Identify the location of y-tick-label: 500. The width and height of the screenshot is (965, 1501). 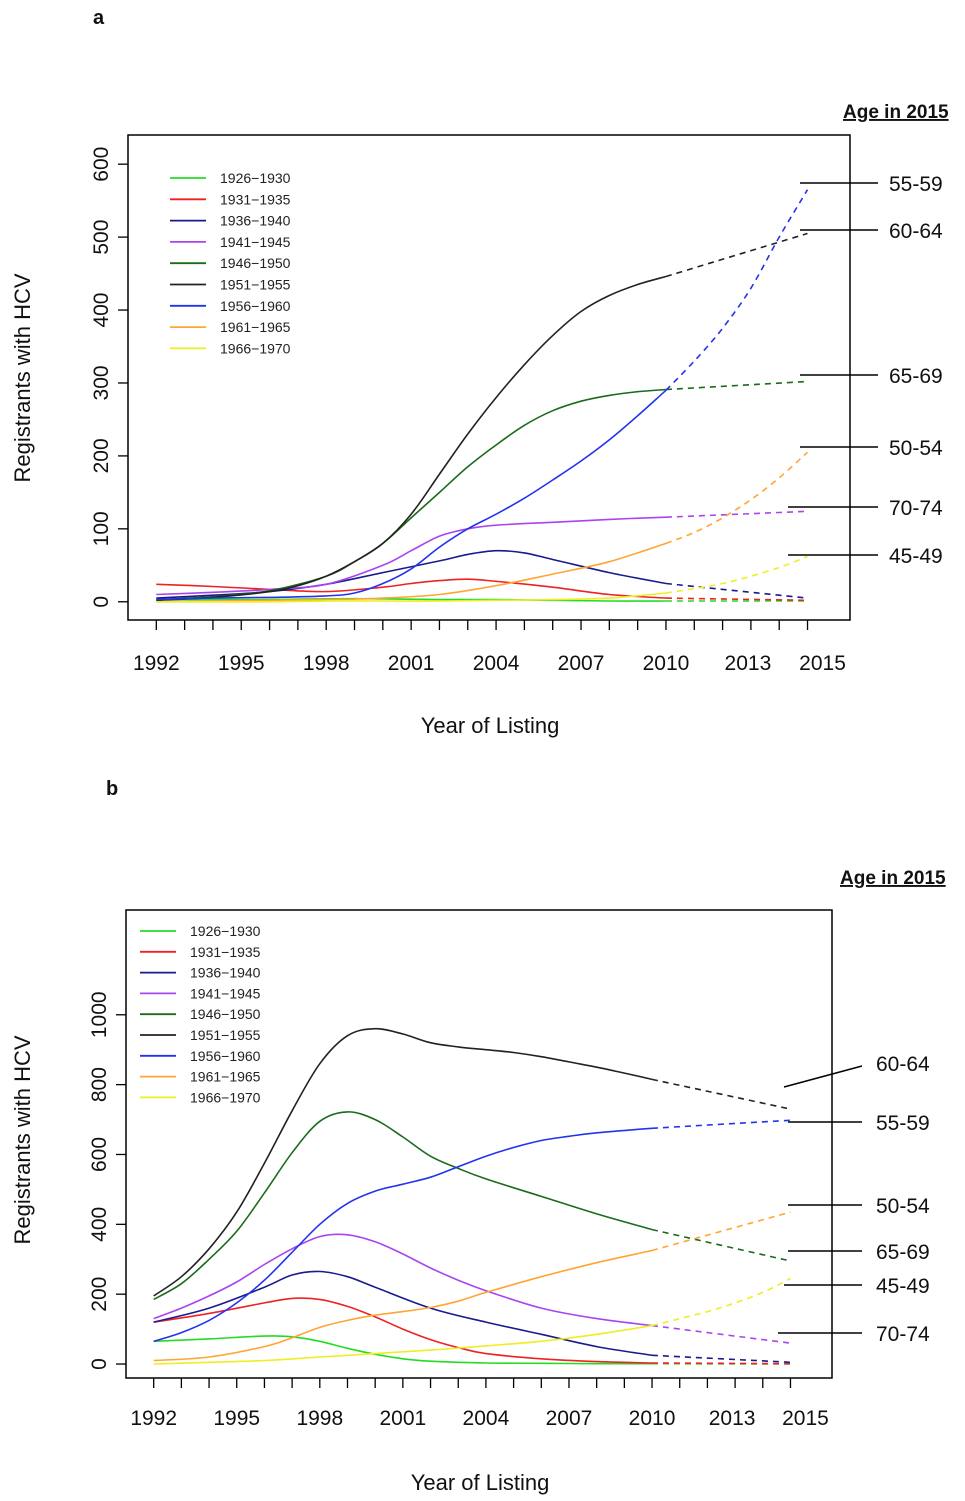
(101, 237).